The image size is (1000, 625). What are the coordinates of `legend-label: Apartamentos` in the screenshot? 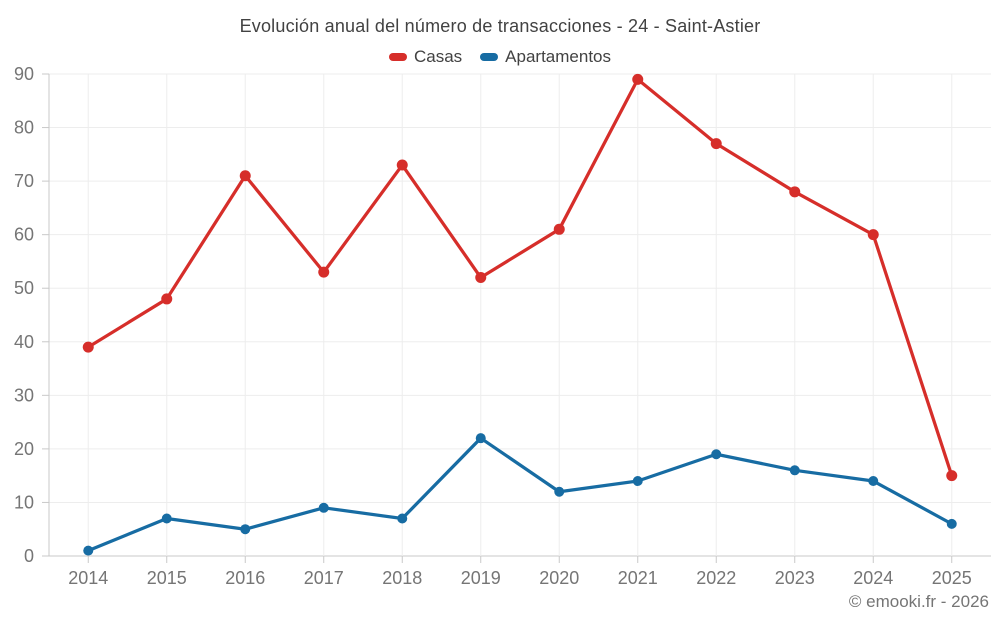 It's located at (558, 56).